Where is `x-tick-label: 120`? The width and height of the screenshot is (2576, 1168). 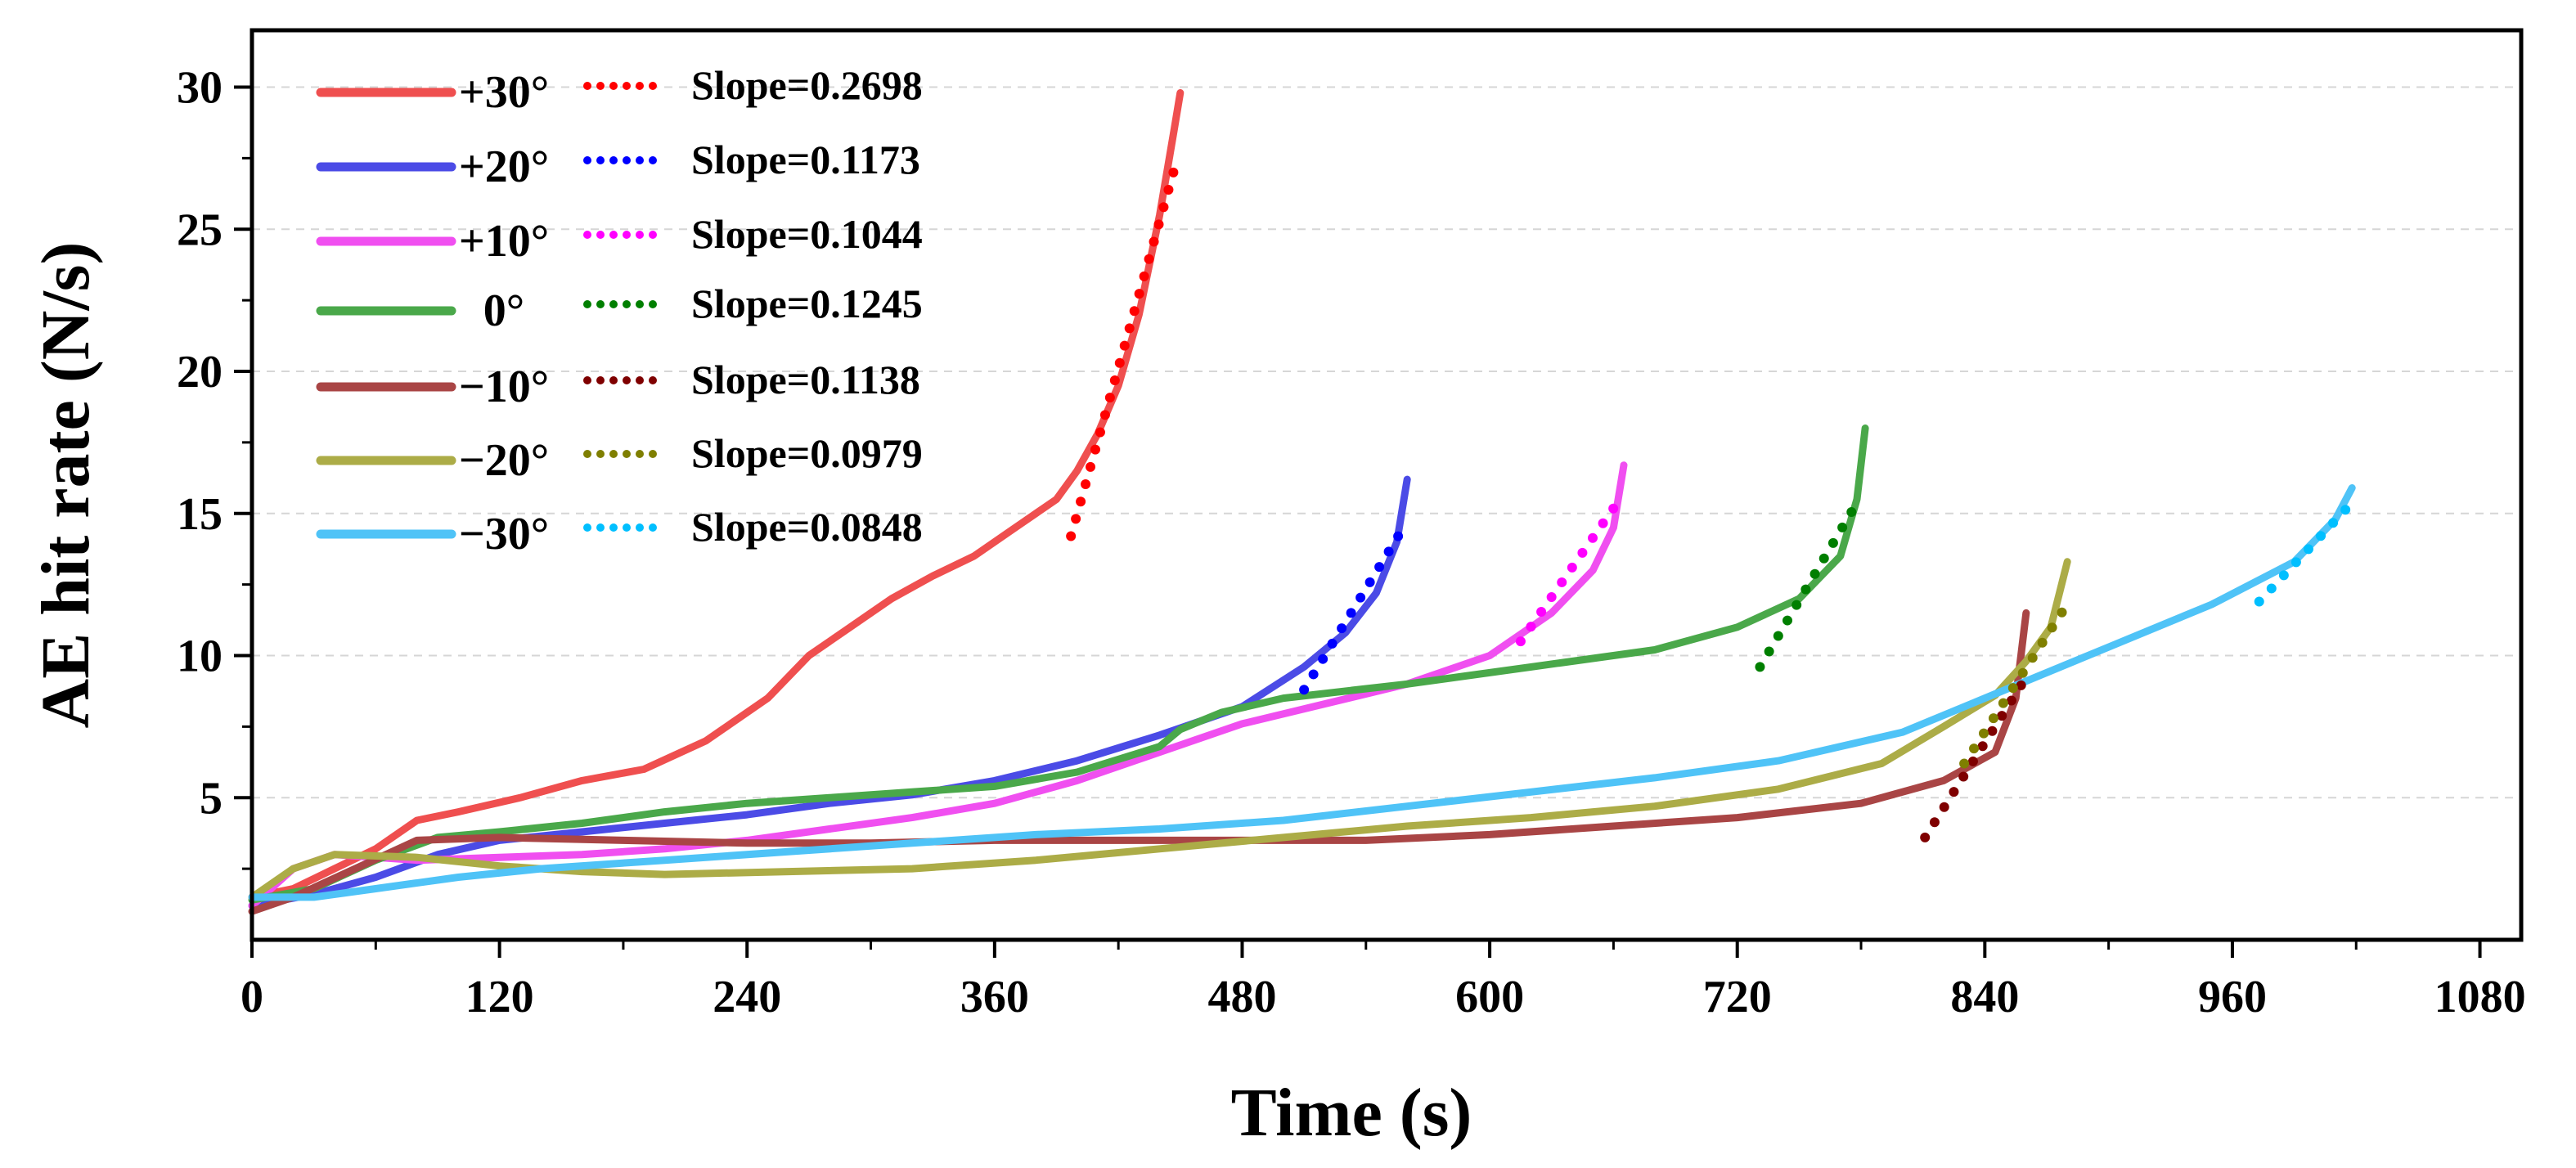
x-tick-label: 120 is located at coordinates (500, 997).